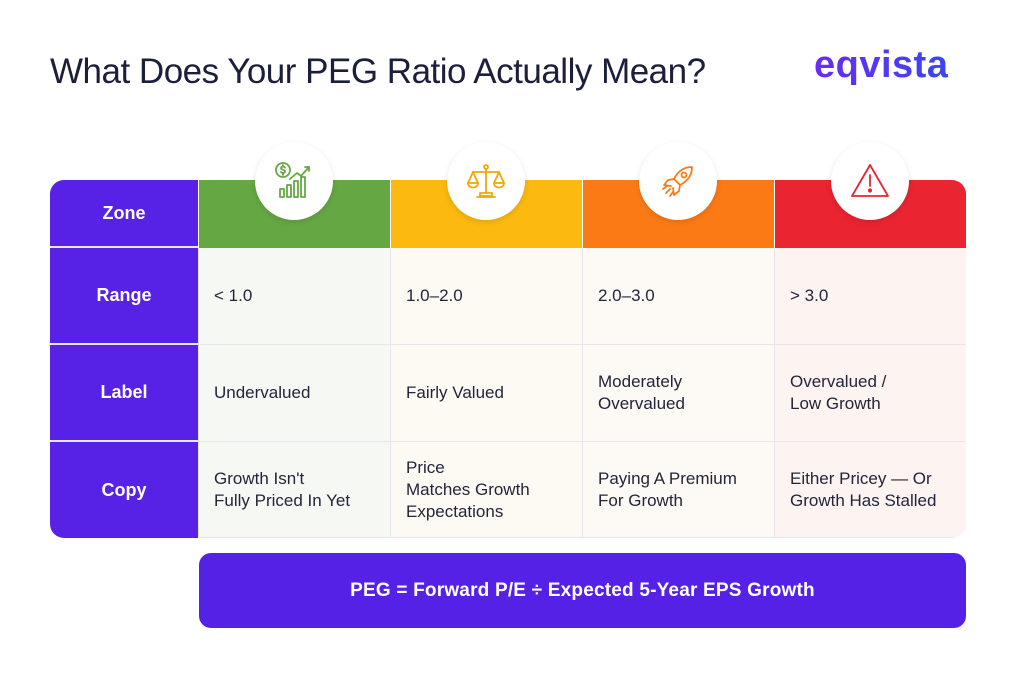 Image resolution: width=1016 pixels, height=678 pixels. What do you see at coordinates (486, 393) in the screenshot?
I see `label-cell-fairly-valued: Fairly Valued` at bounding box center [486, 393].